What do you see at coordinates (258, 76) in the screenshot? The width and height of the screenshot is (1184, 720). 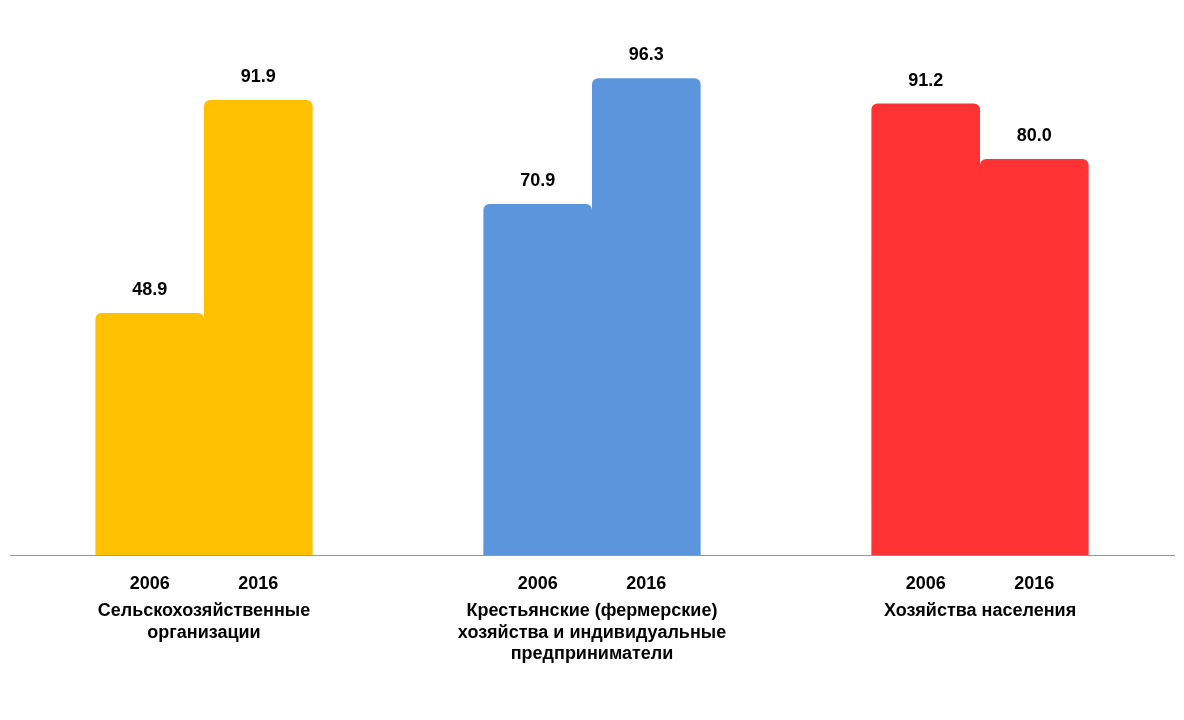 I see `data-label: 91.9` at bounding box center [258, 76].